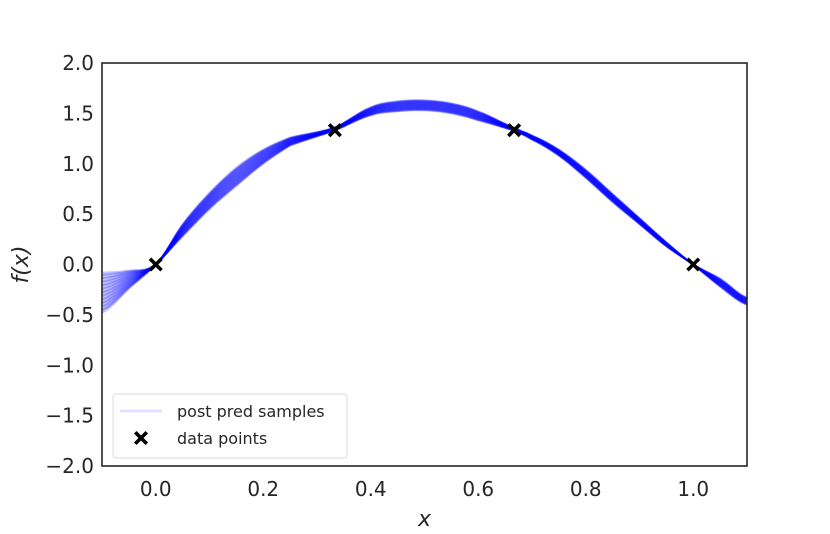 The height and width of the screenshot is (534, 830). I want to click on y-axis-label: f(x), so click(21, 265).